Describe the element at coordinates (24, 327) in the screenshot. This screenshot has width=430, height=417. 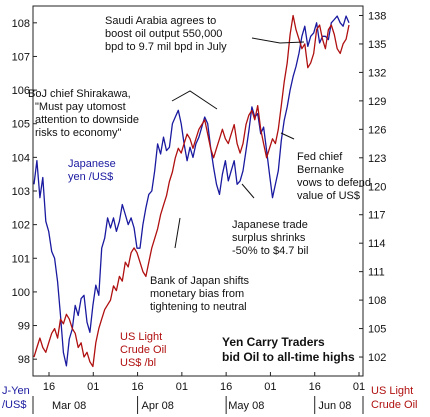
I see `left-tick-label: 99` at that location.